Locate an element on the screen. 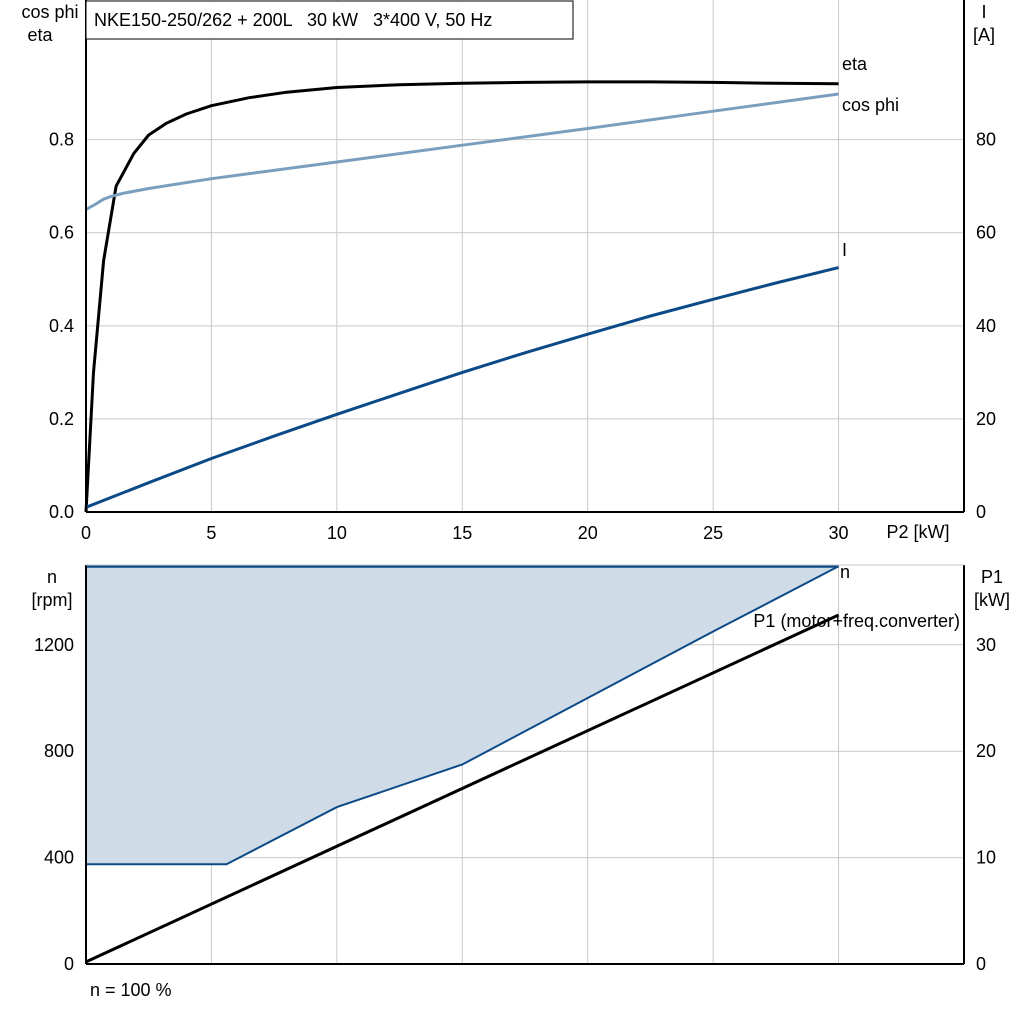  c2-ytick-right-0: 0 is located at coordinates (981, 964).